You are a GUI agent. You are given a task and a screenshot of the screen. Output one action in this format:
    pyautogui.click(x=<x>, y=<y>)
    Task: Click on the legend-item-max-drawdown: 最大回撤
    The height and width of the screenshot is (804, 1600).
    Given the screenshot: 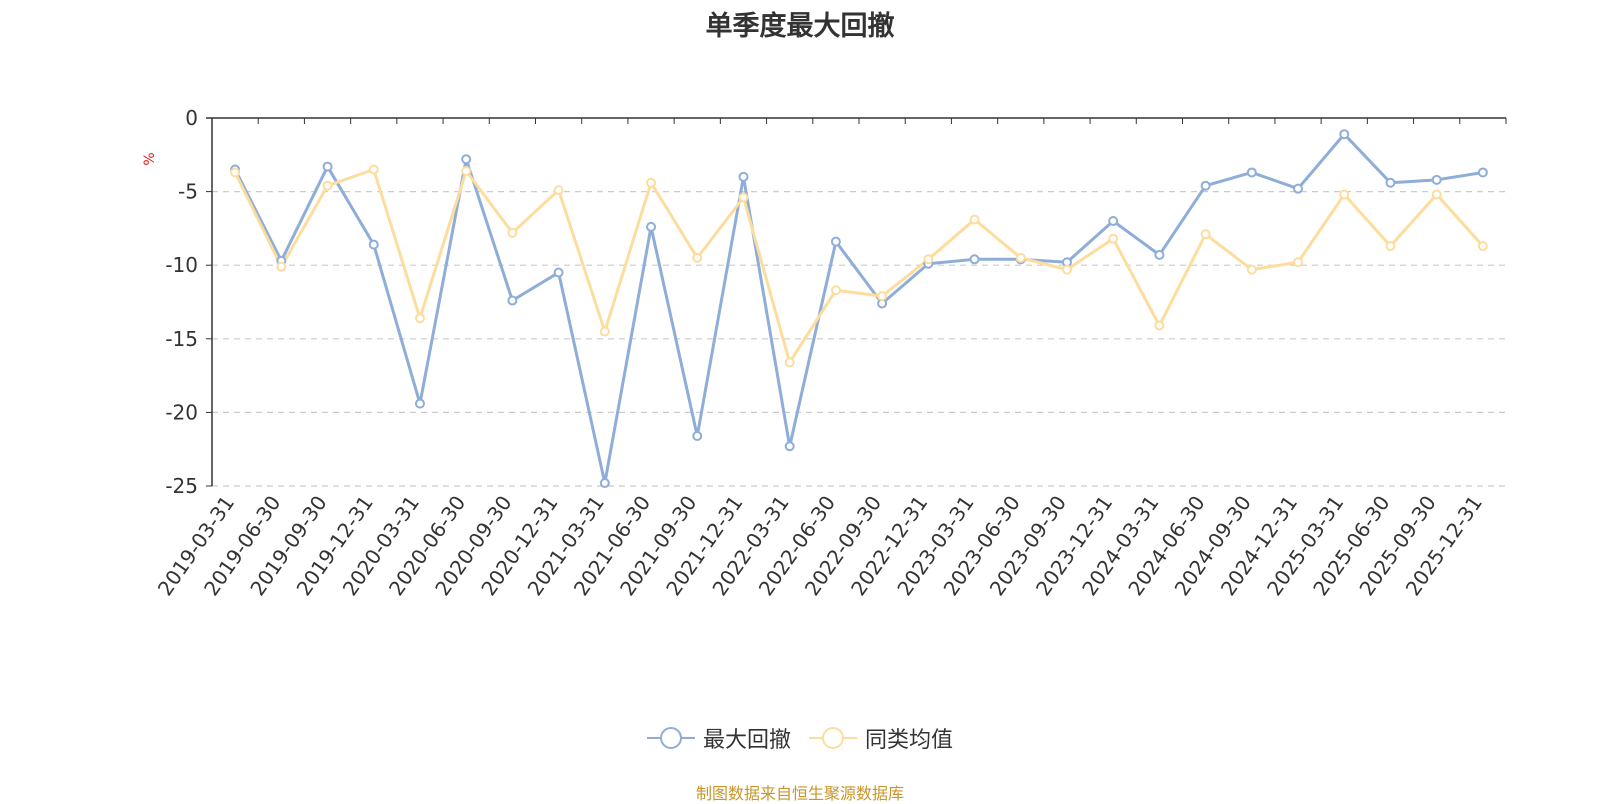 What is the action you would take?
    pyautogui.click(x=718, y=738)
    